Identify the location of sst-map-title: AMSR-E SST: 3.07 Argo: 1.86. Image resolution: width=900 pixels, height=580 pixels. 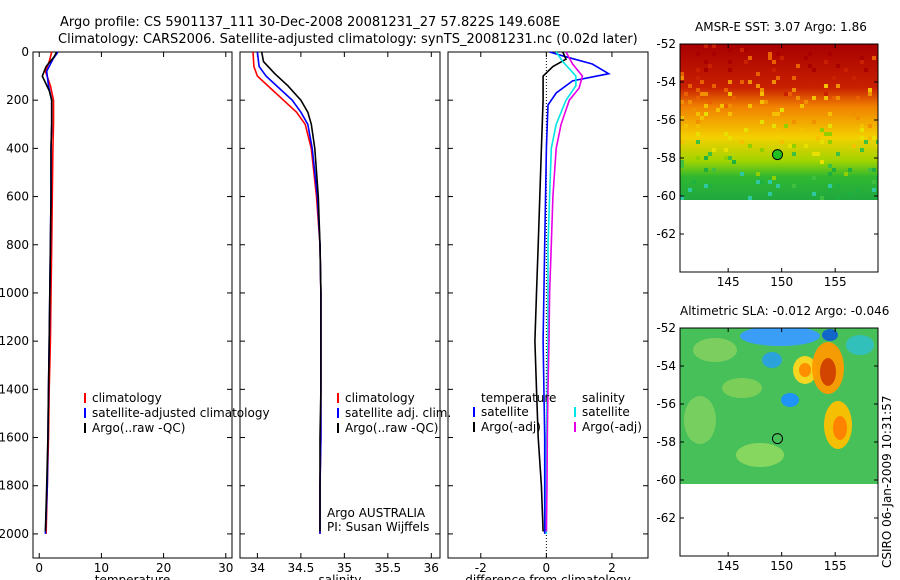
(781, 27).